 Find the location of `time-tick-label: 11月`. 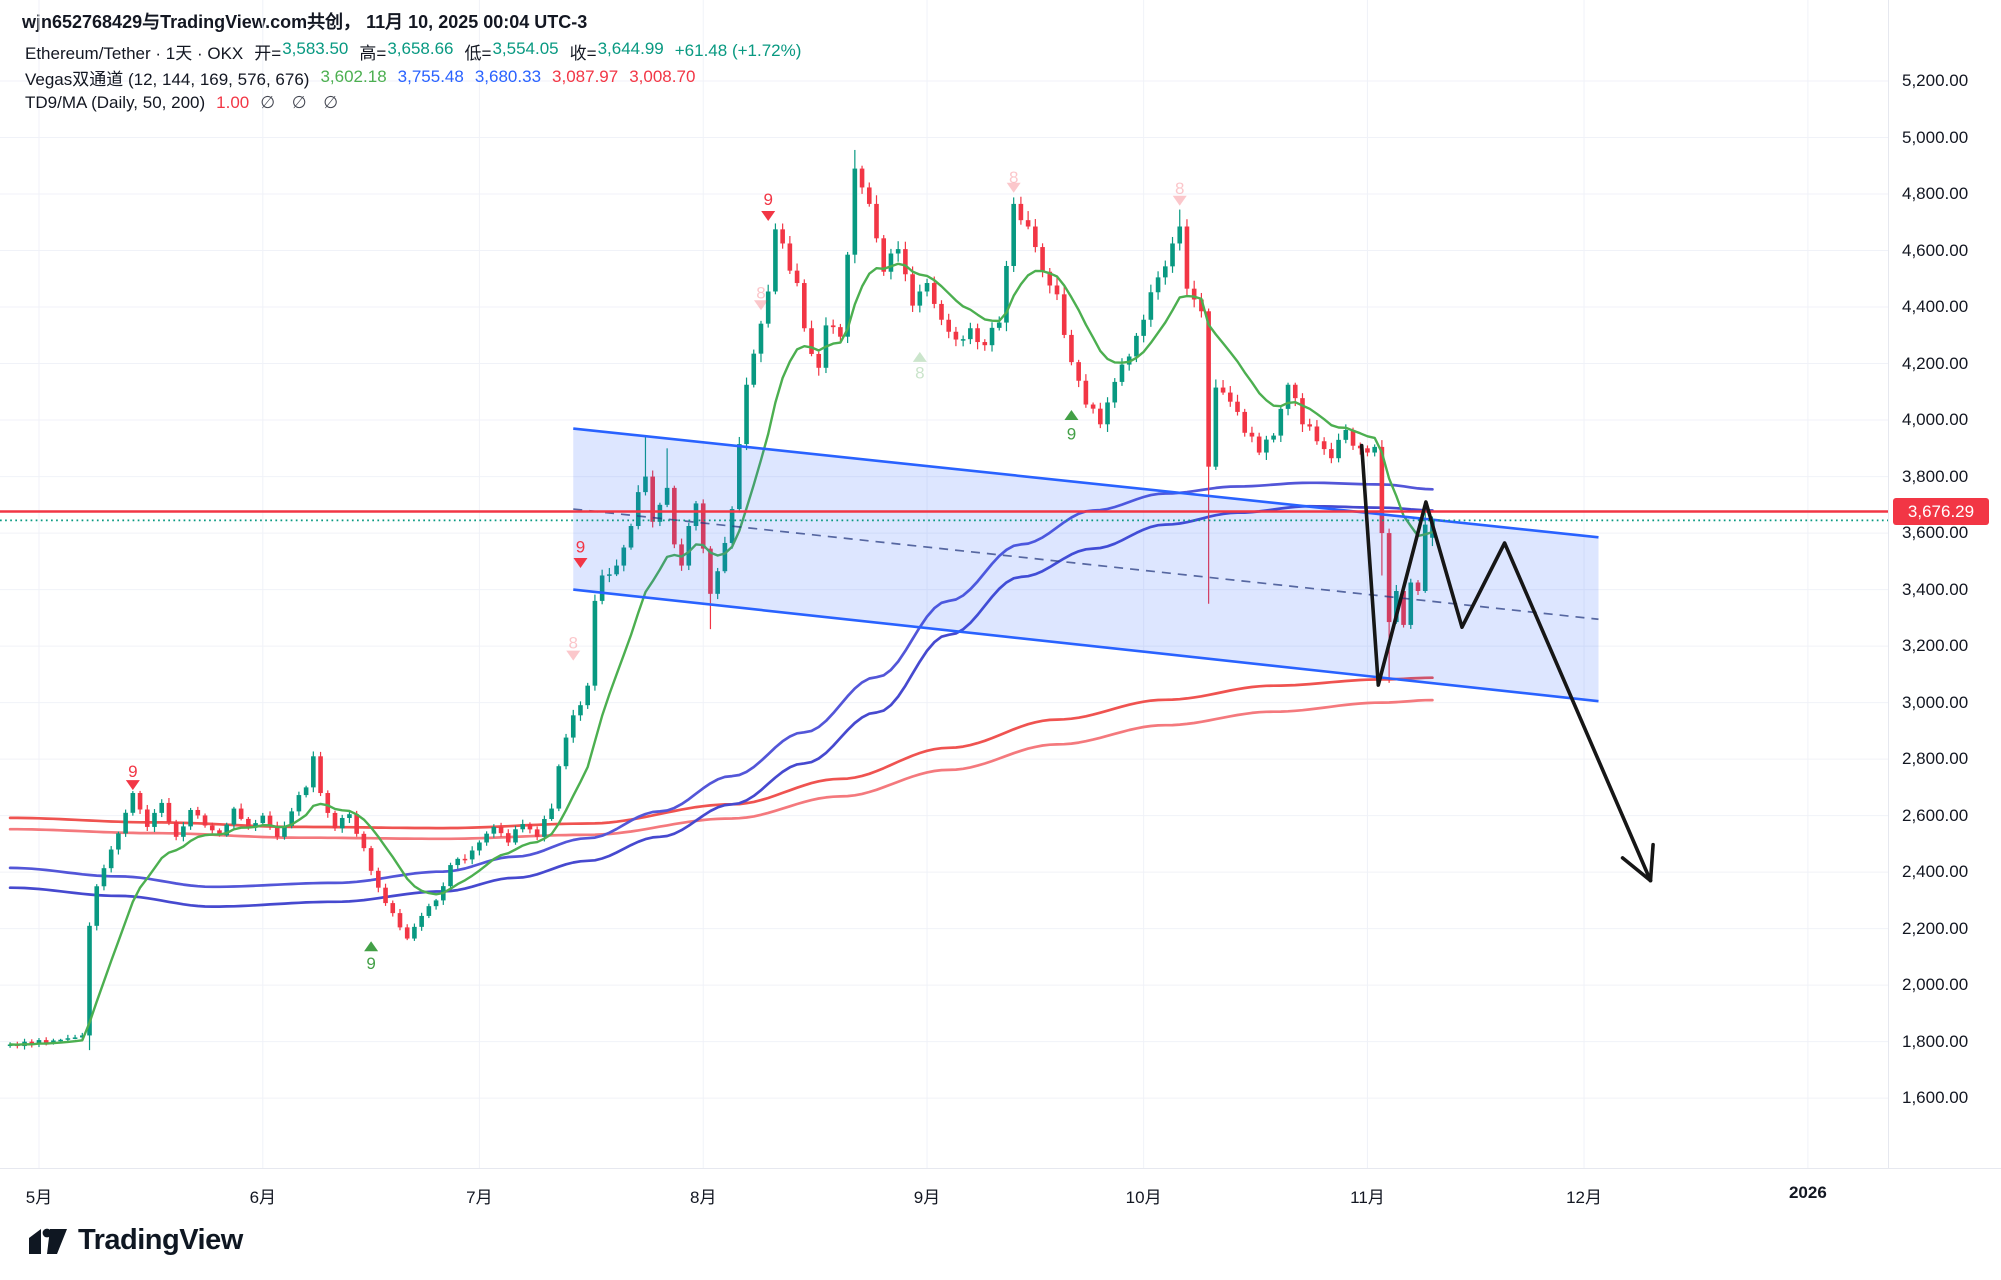

time-tick-label: 11月 is located at coordinates (1367, 1197).